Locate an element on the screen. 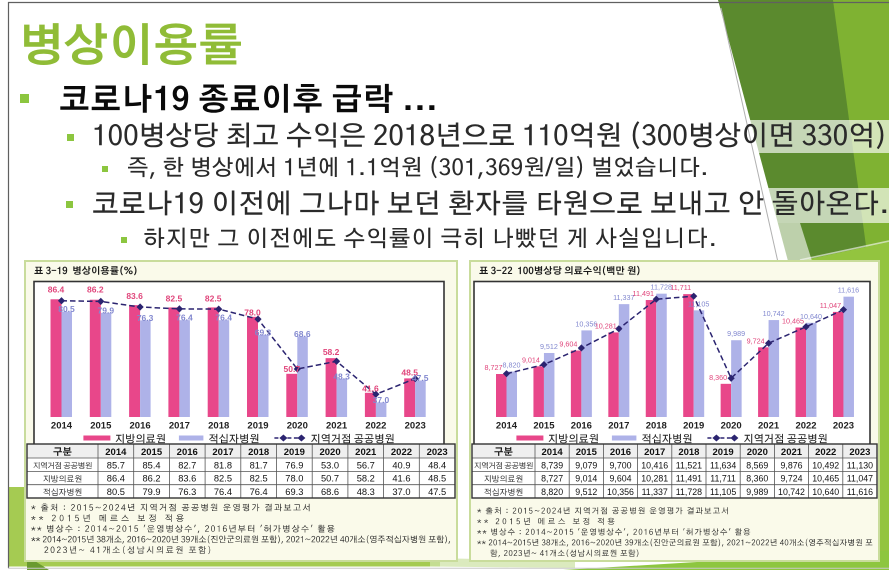  svg-text: 86.4 is located at coordinates (116, 479).